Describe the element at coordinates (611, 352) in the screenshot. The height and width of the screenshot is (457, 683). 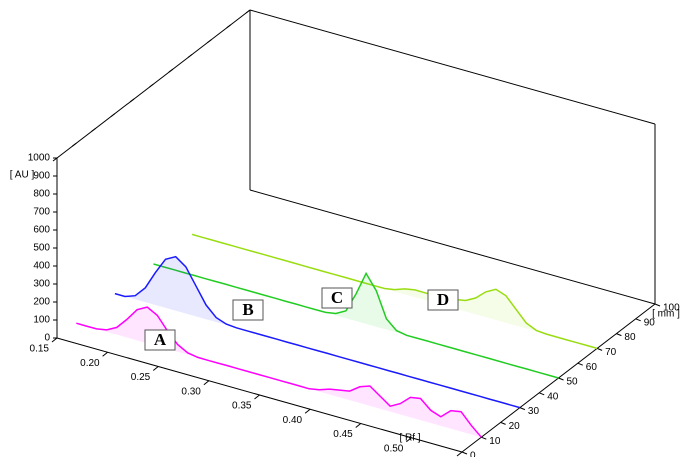
I see `z-tick-label: 70` at that location.